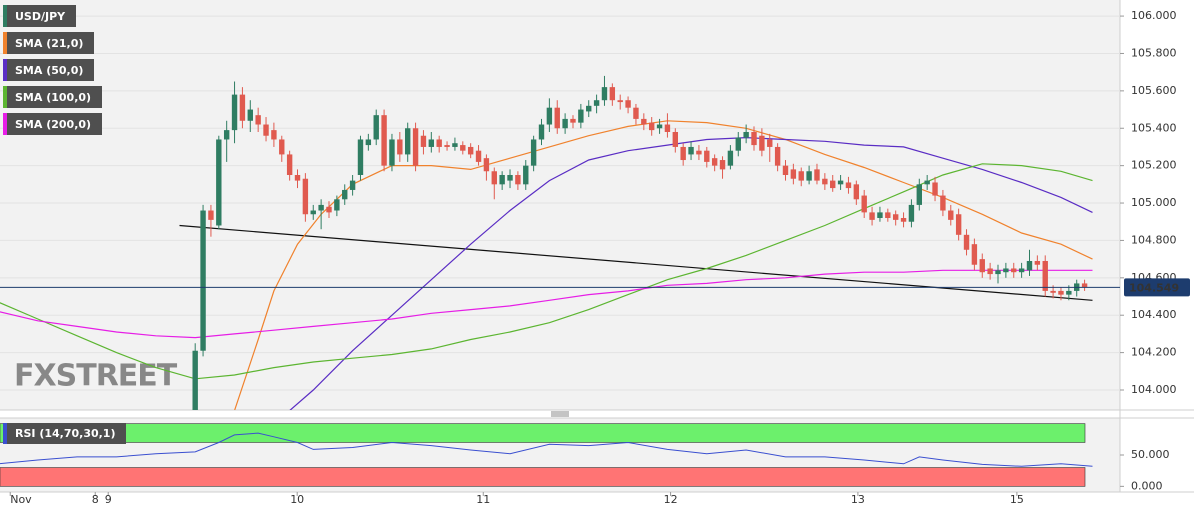 Image resolution: width=1194 pixels, height=513 pixels. I want to click on y-tick-label: 105.400, so click(1154, 127).